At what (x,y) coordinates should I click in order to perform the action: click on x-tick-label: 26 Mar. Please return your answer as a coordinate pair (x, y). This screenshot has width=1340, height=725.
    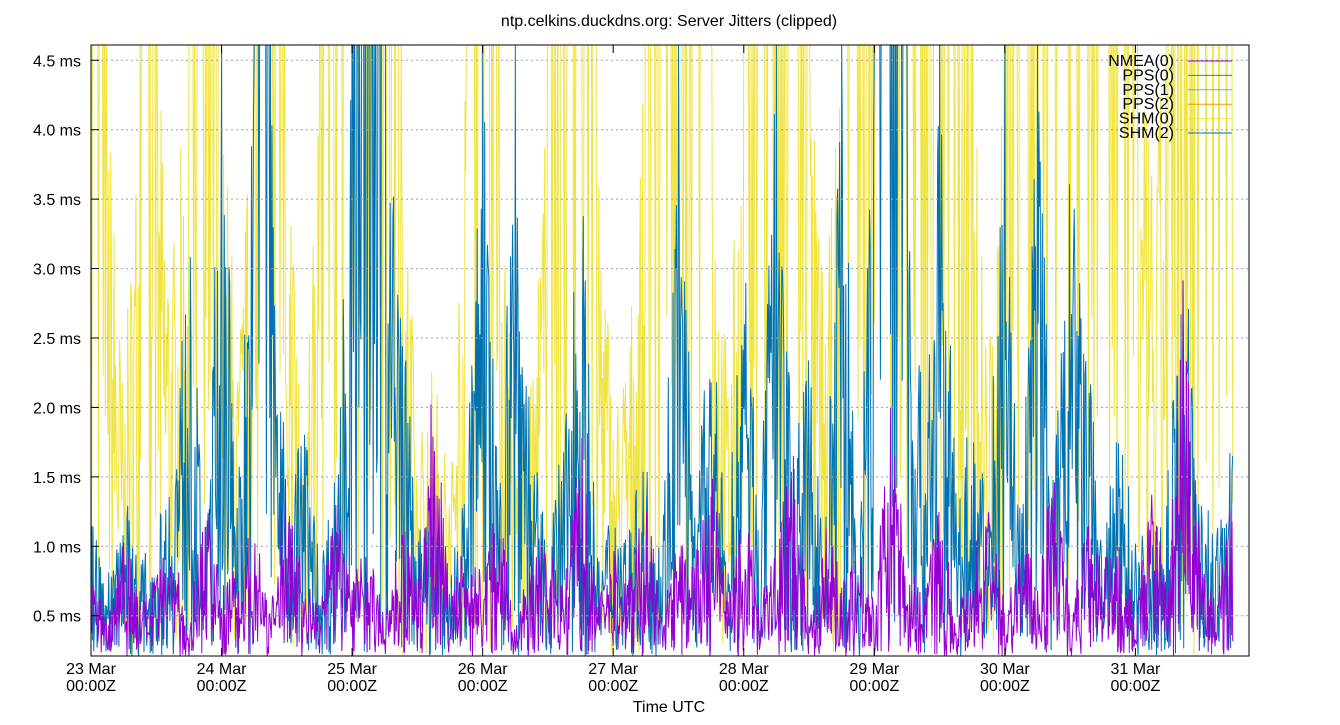
    Looking at the image, I should click on (483, 669).